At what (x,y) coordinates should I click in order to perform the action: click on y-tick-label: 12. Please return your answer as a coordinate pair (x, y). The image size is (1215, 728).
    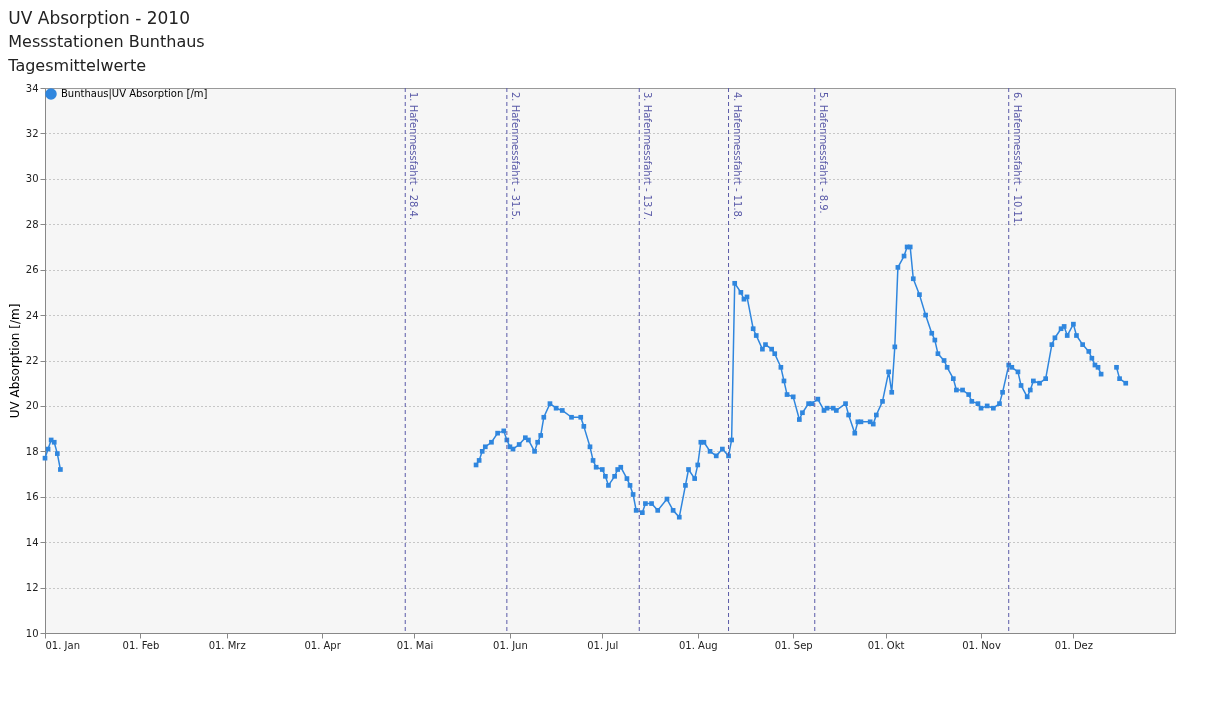
    Looking at the image, I should click on (32, 588).